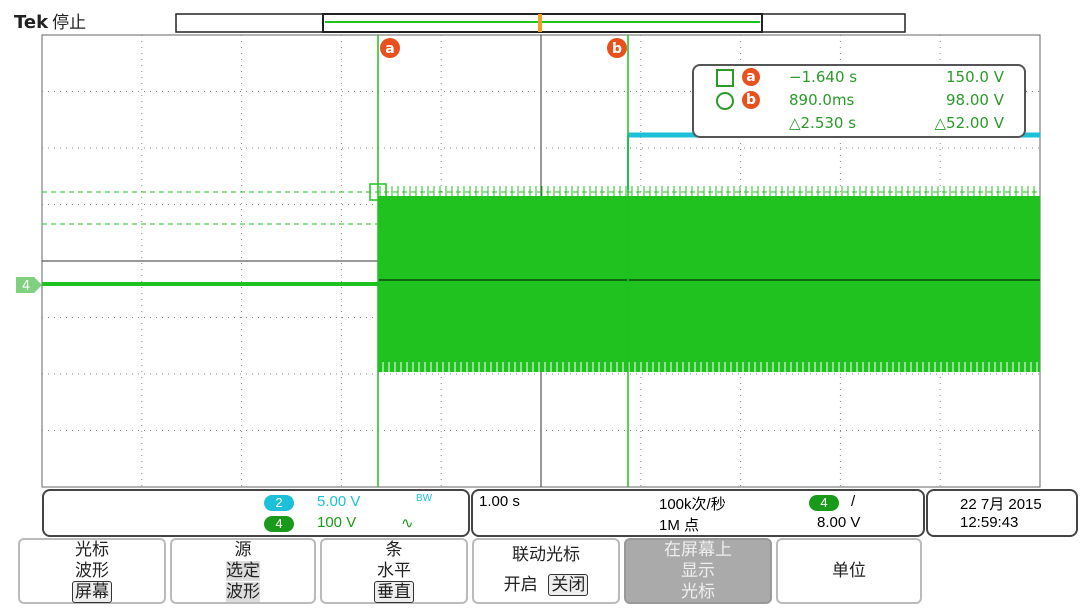 The height and width of the screenshot is (613, 1080). I want to click on horizontal-trigger-panel: 1.00 s 100k次/秒 1M 点 4 / 8.00 V, so click(698, 513).